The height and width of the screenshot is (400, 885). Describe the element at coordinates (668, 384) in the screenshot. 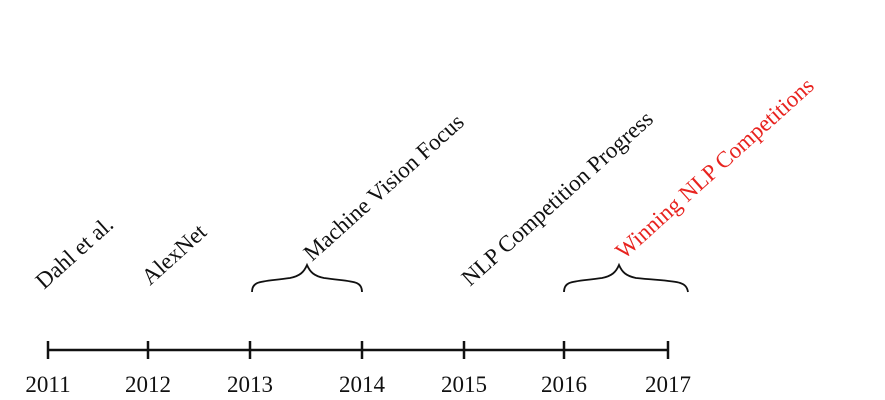

I see `year-label: 2017` at that location.